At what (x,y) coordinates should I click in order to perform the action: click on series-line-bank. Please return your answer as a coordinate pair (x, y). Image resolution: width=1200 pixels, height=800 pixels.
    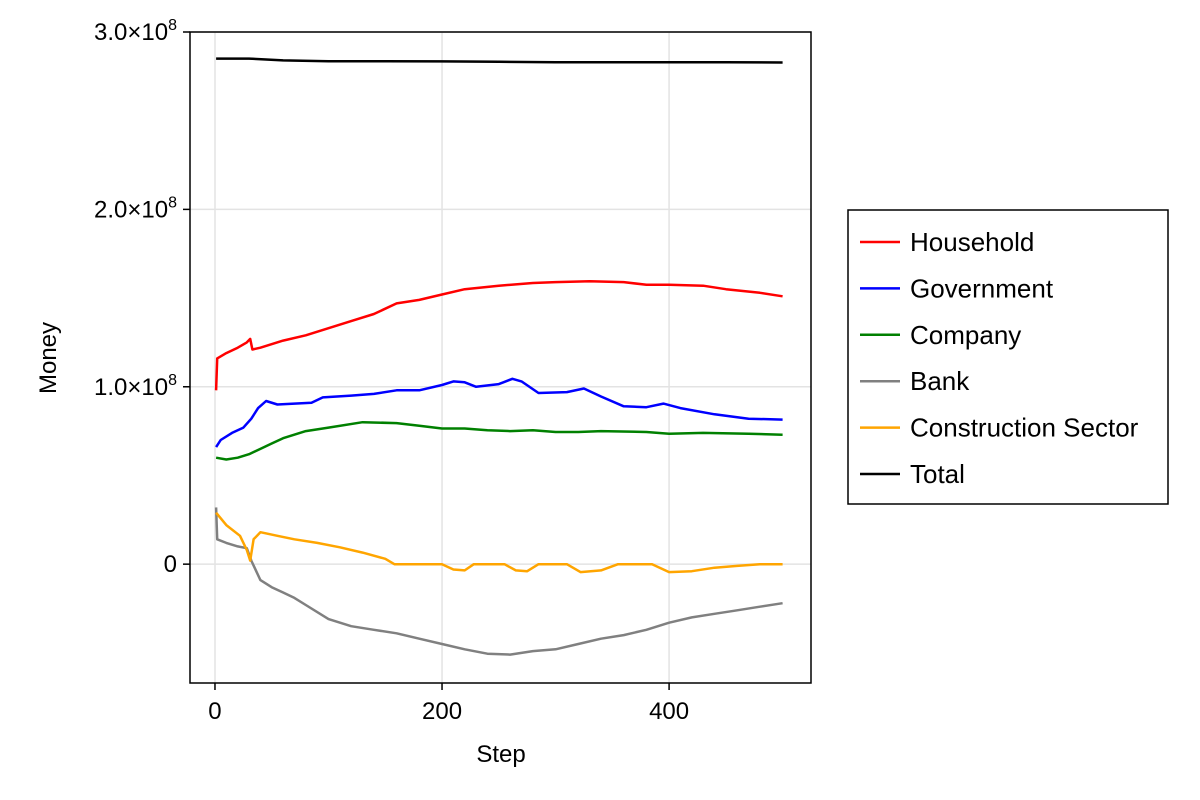
    Looking at the image, I should click on (498, 581).